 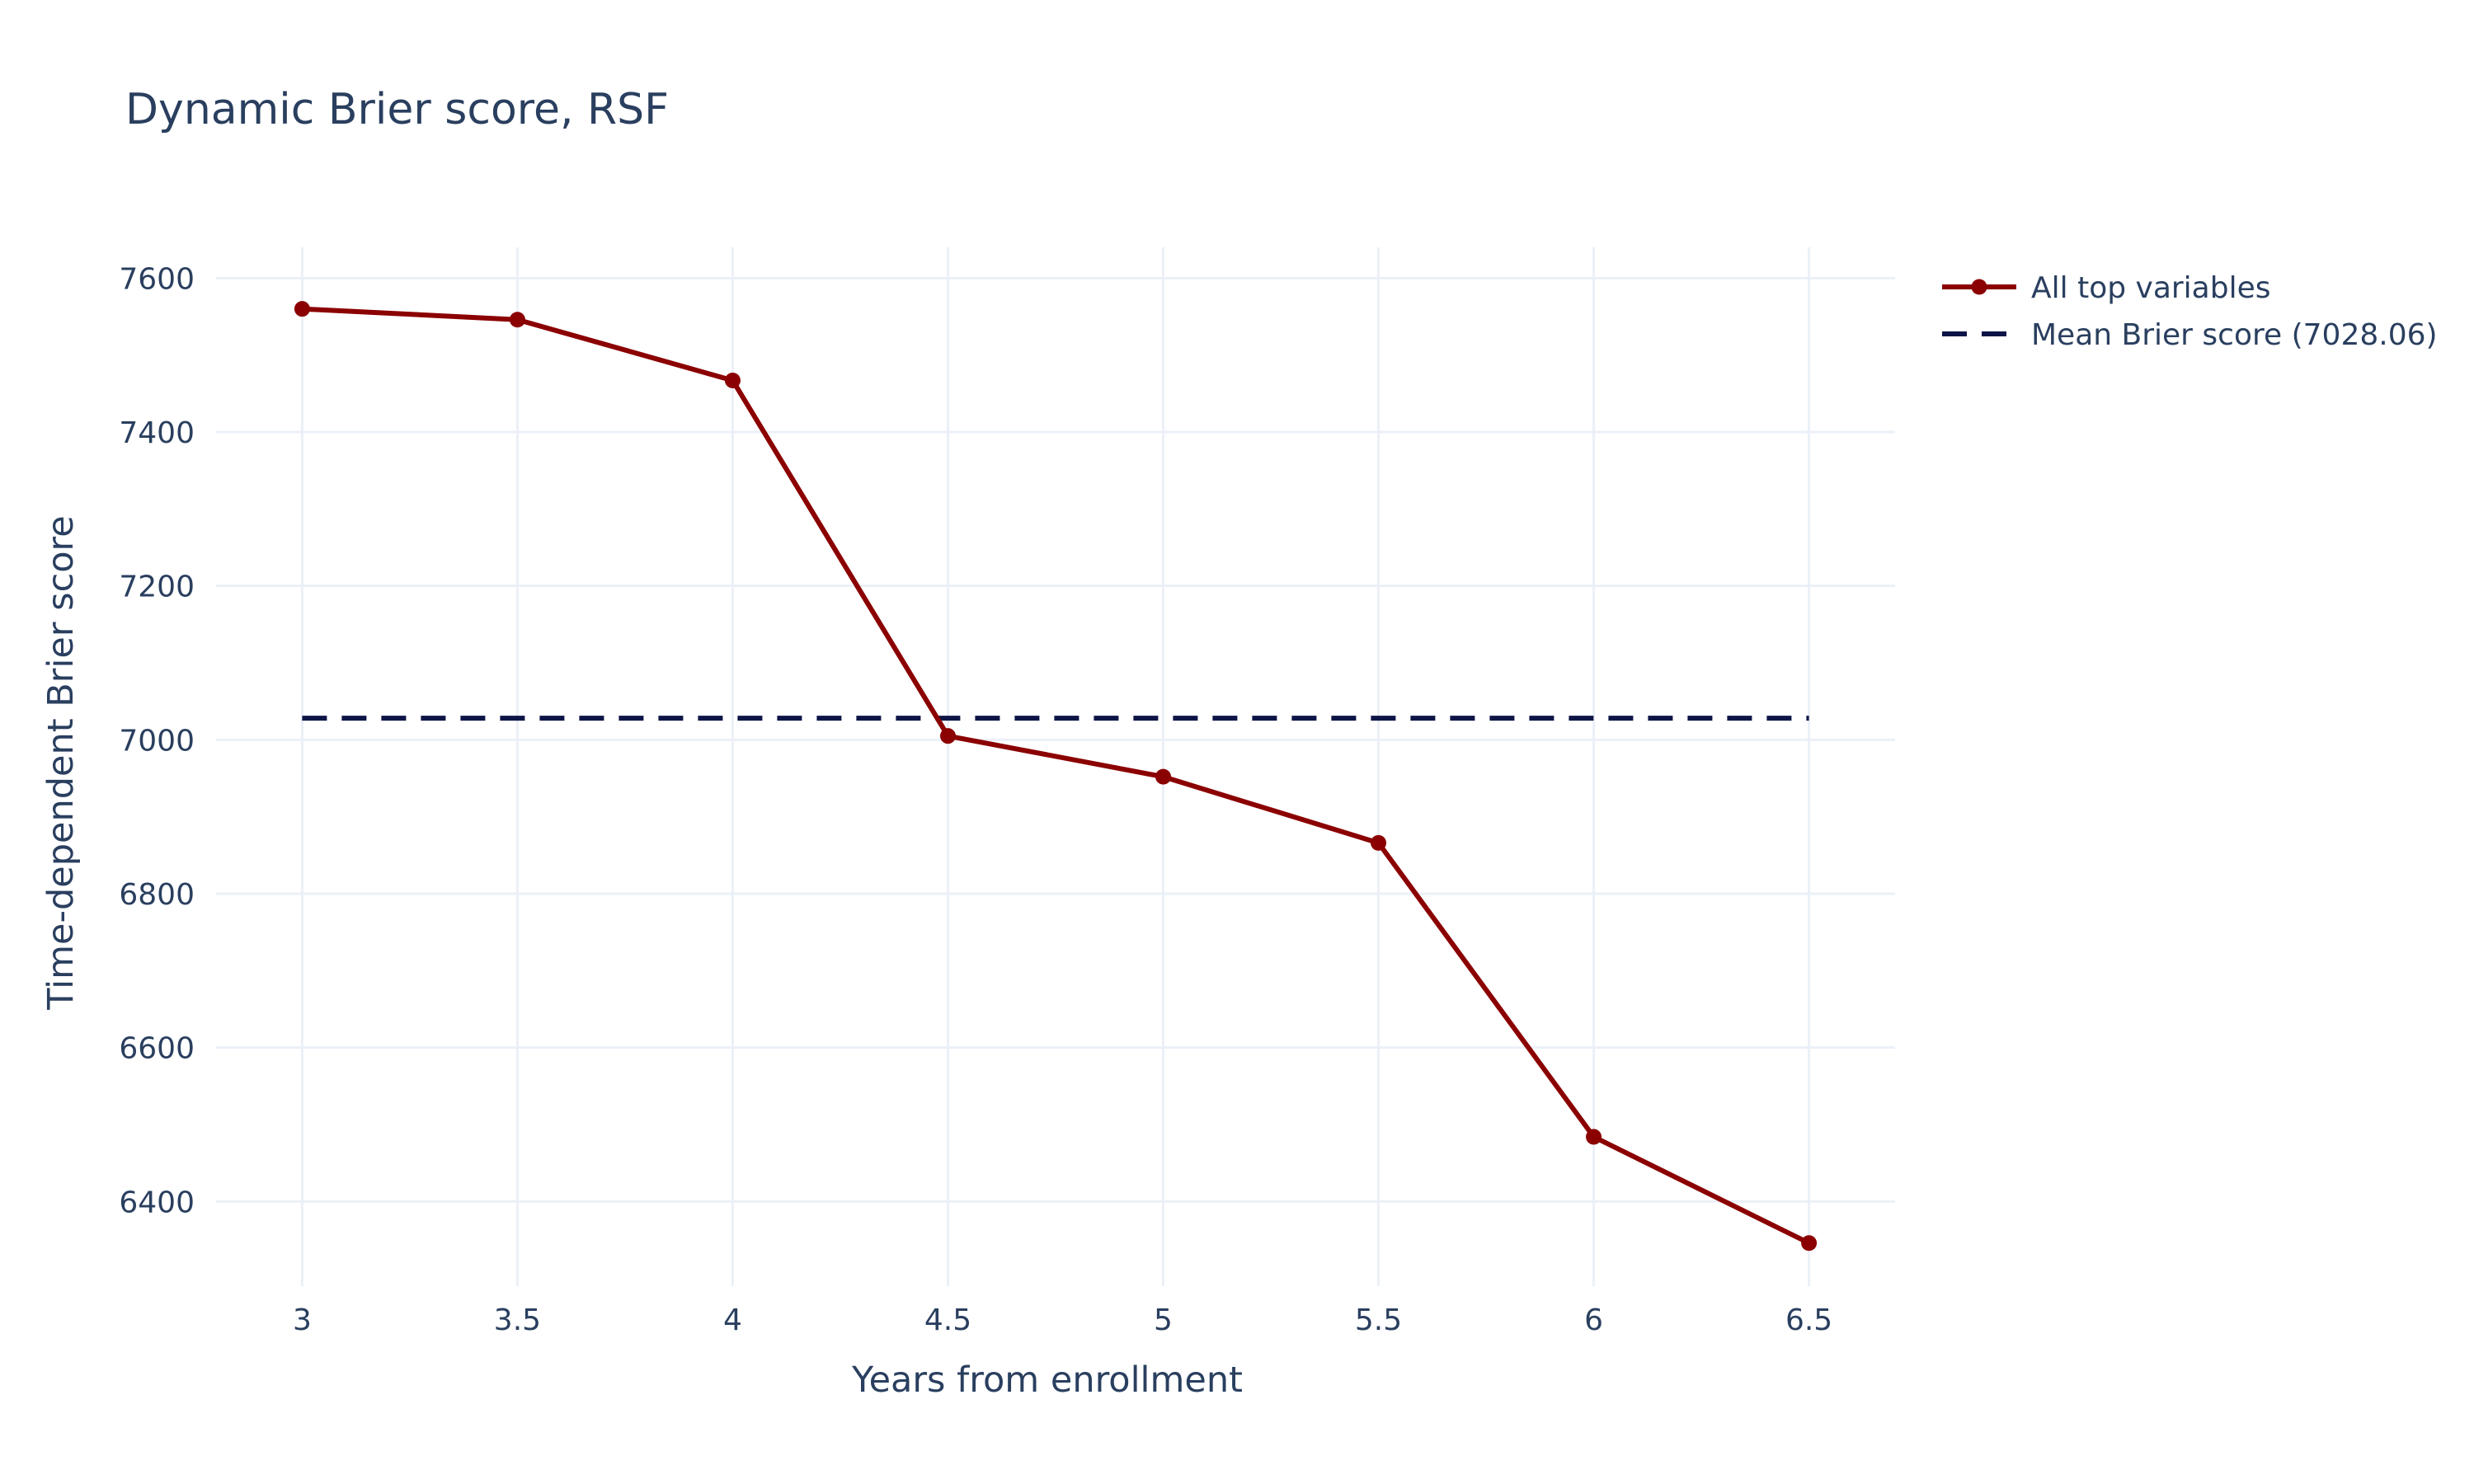 What do you see at coordinates (157, 279) in the screenshot?
I see `y-tick-label: 7600` at bounding box center [157, 279].